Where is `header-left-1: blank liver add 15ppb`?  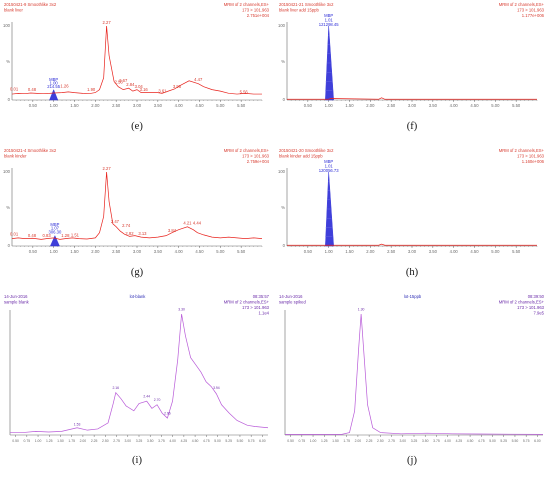 header-left-1: blank liver add 15ppb is located at coordinates (299, 10).